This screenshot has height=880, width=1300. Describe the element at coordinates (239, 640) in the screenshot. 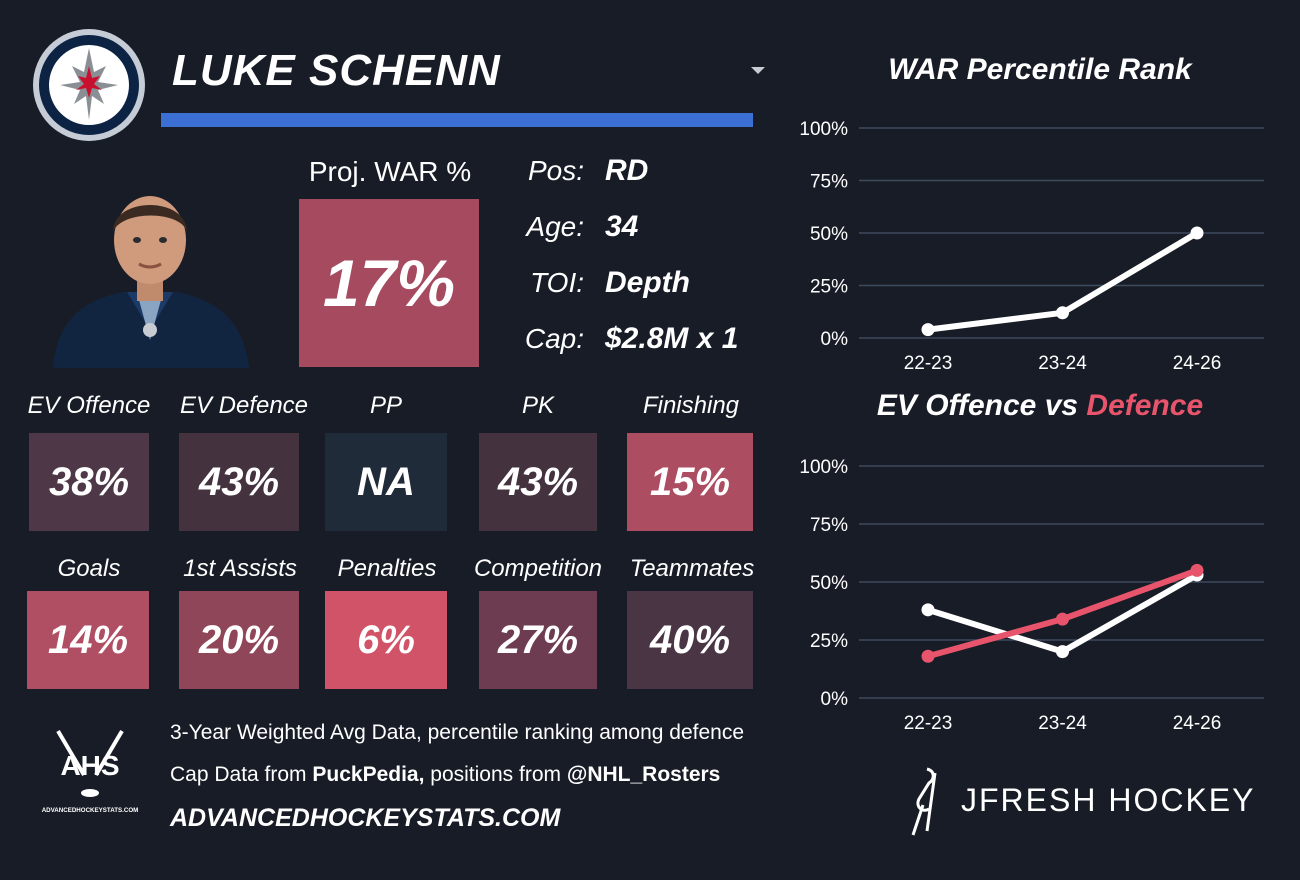

I see `first-assists-value: 20%` at that location.